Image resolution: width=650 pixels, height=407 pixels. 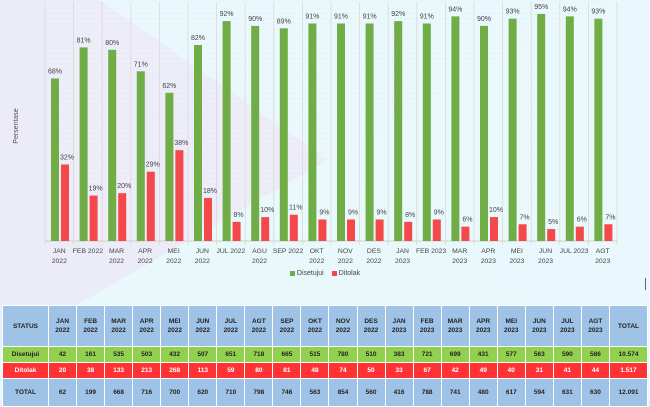 I want to click on x-tick-label: DES, so click(x=374, y=251).